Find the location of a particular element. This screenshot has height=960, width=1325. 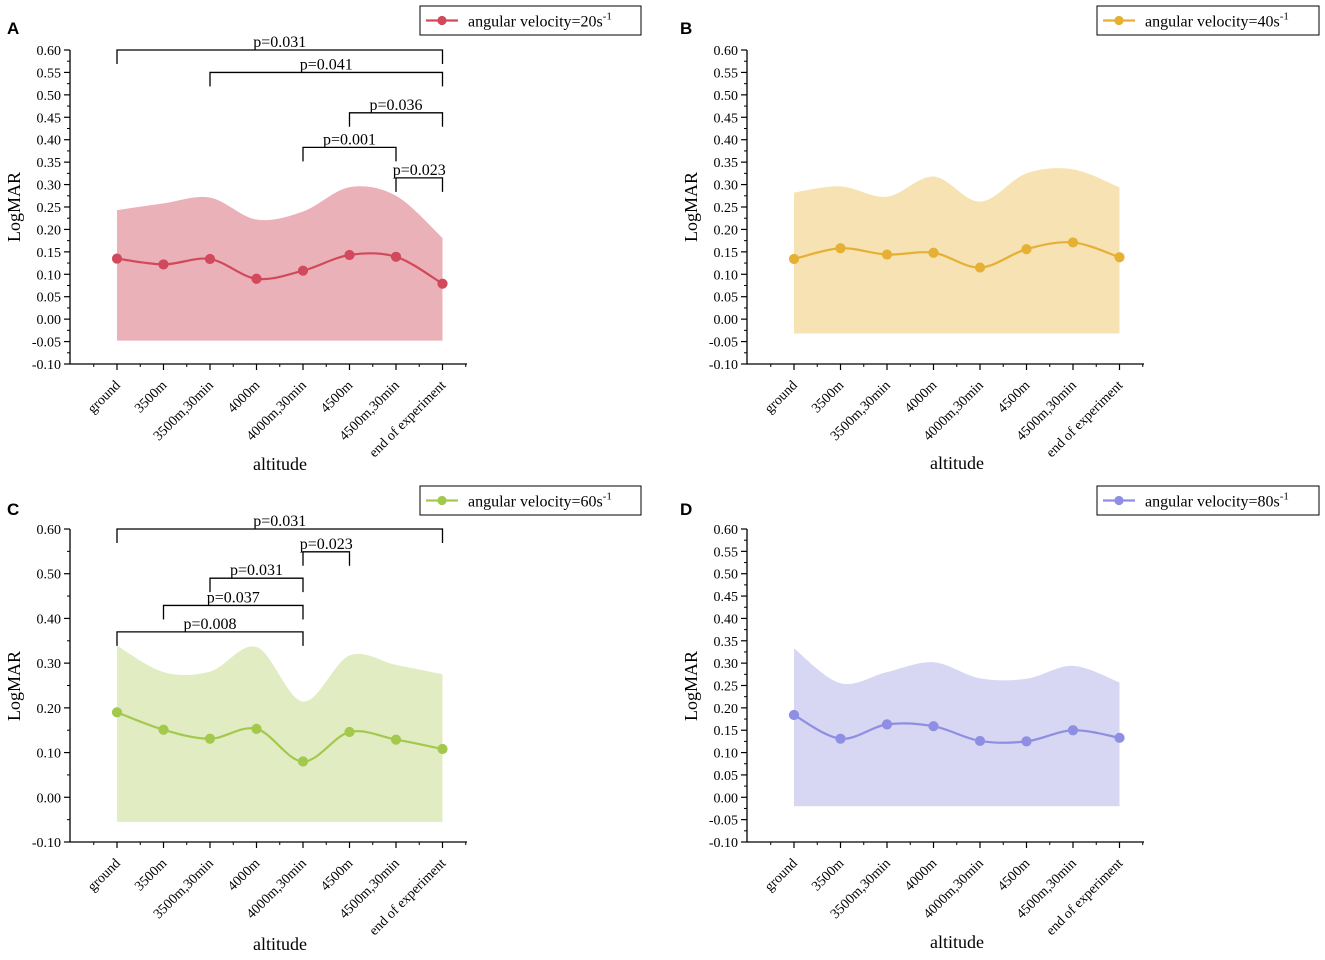

legend: angular velocity=40s-1 is located at coordinates (1208, 20).